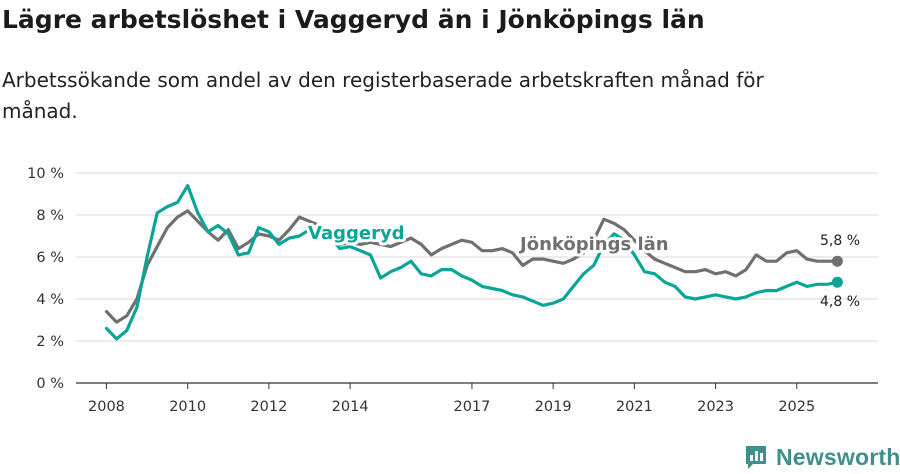 Image resolution: width=900 pixels, height=474 pixels. Describe the element at coordinates (350, 407) in the screenshot. I see `x-tick-label: 2014` at that location.